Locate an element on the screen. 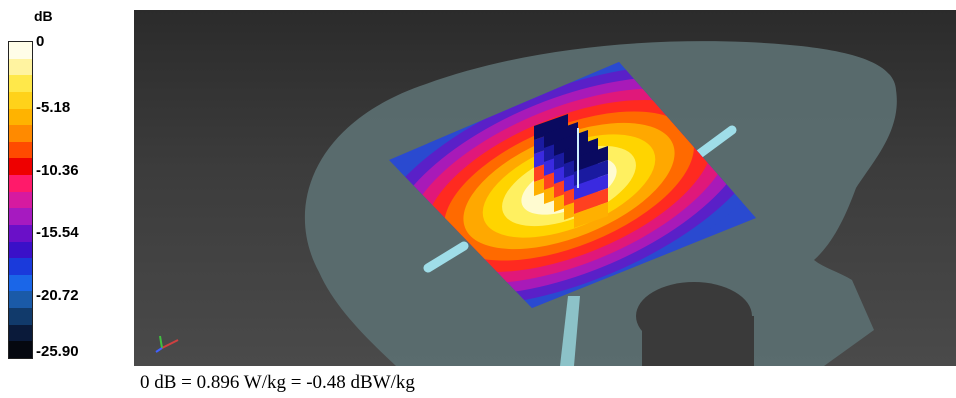  legend-tick-label: -20.72 is located at coordinates (57, 295).